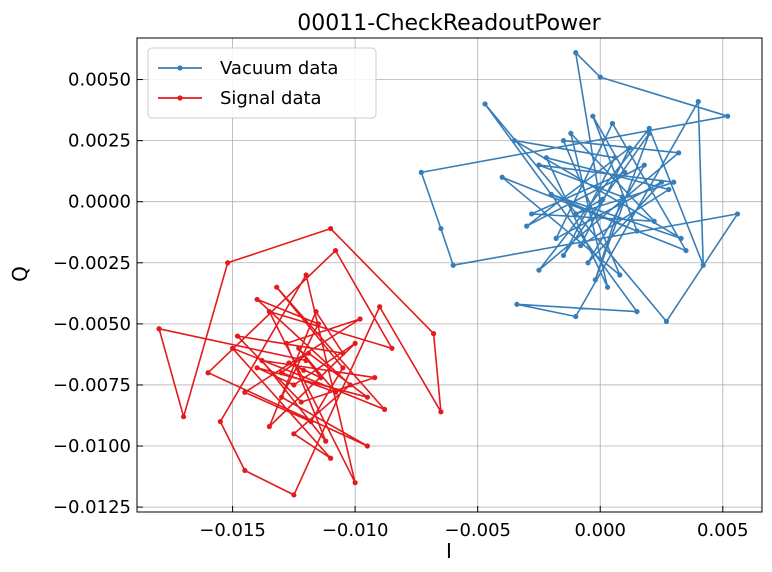  What do you see at coordinates (271, 98) in the screenshot?
I see `legend-label-signal-data: Signal data` at bounding box center [271, 98].